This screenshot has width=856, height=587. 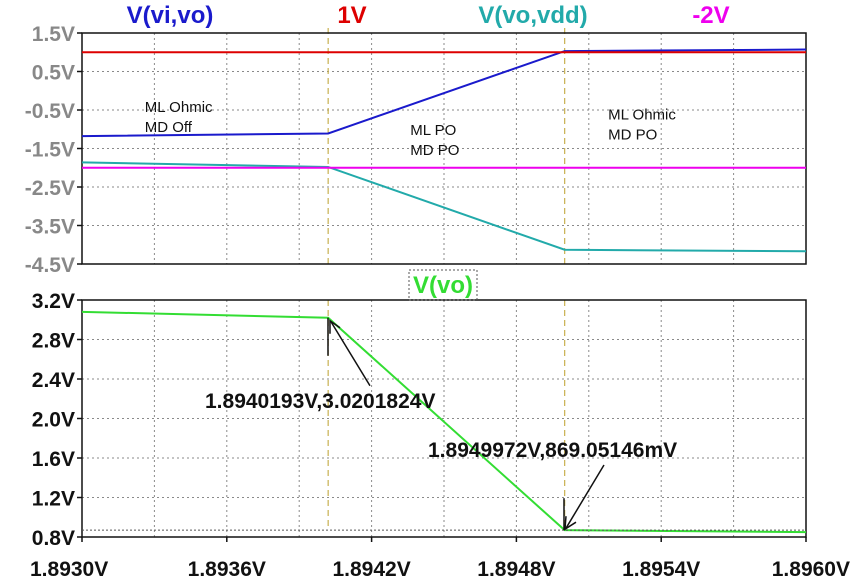 What do you see at coordinates (444, 206) in the screenshot?
I see `series-line` at bounding box center [444, 206].